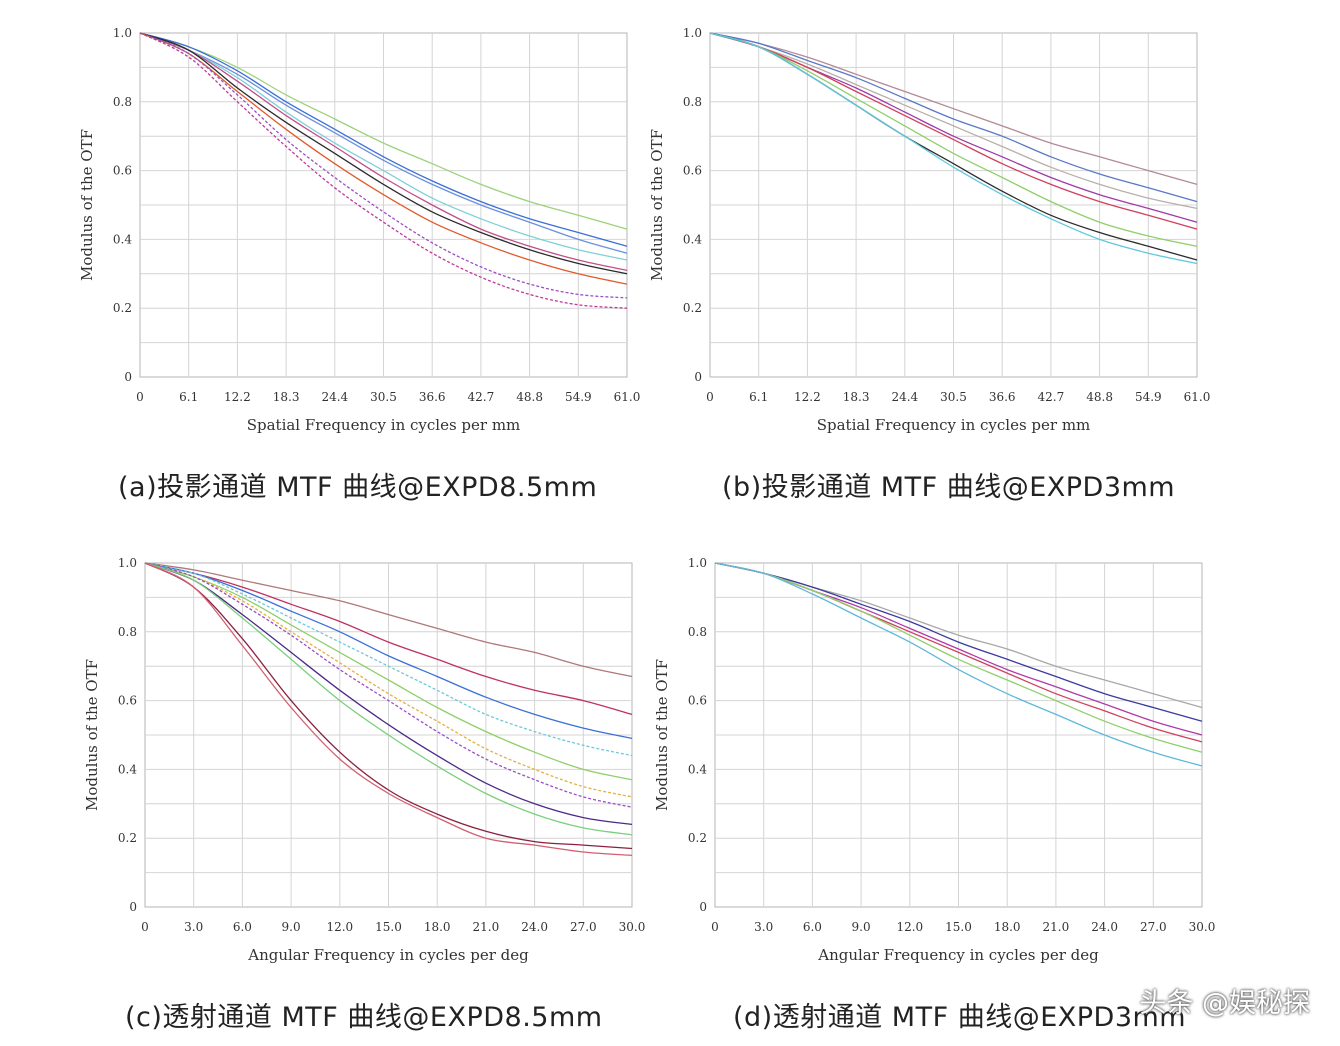  Describe the element at coordinates (364, 1017) in the screenshot. I see `caption-c: (c)透射通道 MTF 曲线@EXPD8.5mm` at that location.